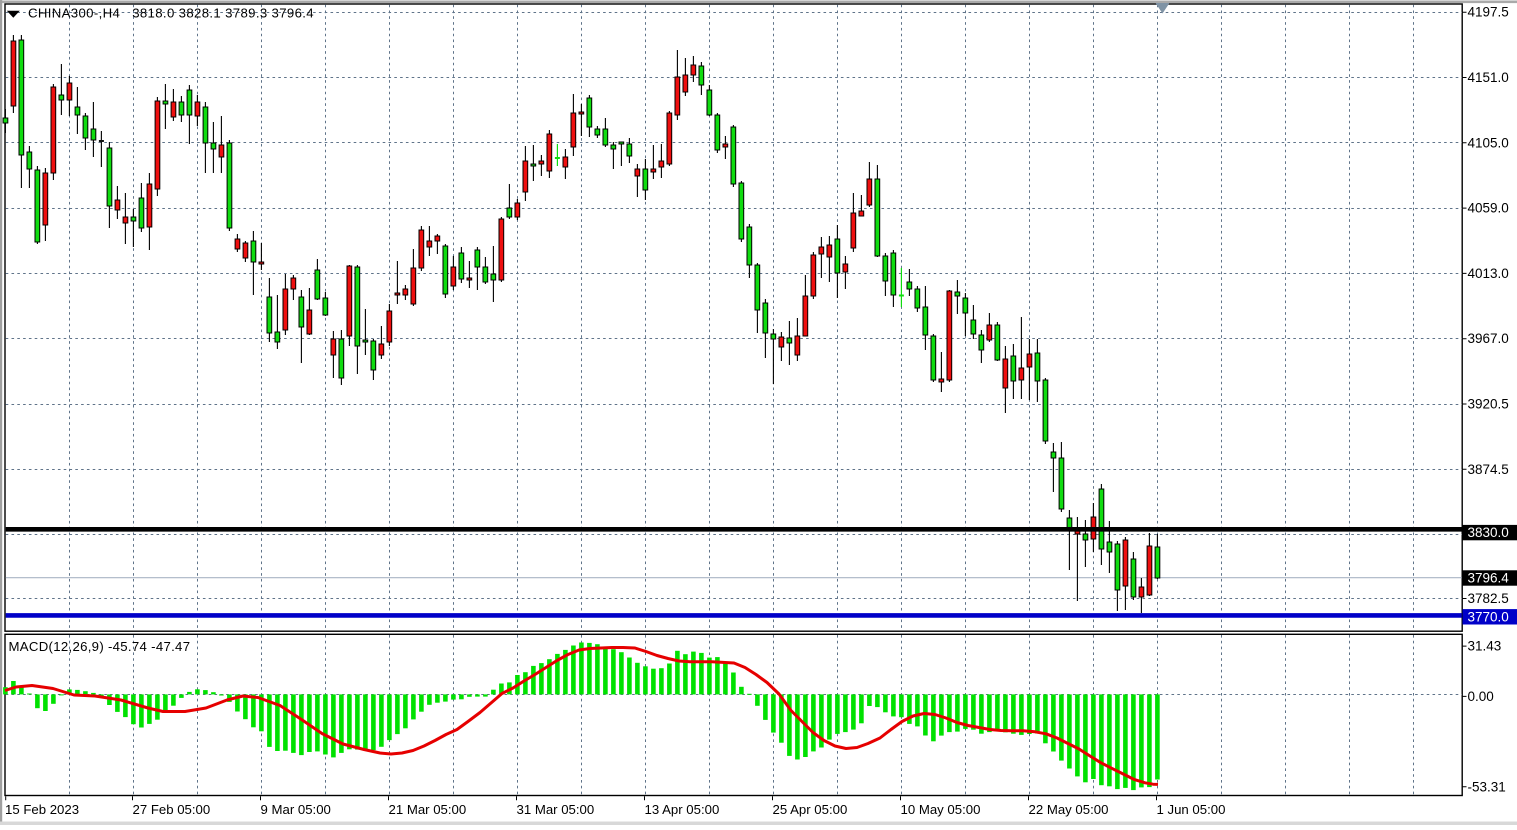 This screenshot has height=830, width=1517. What do you see at coordinates (682, 809) in the screenshot?
I see `svg-text: 13 Apr 05:00` at bounding box center [682, 809].